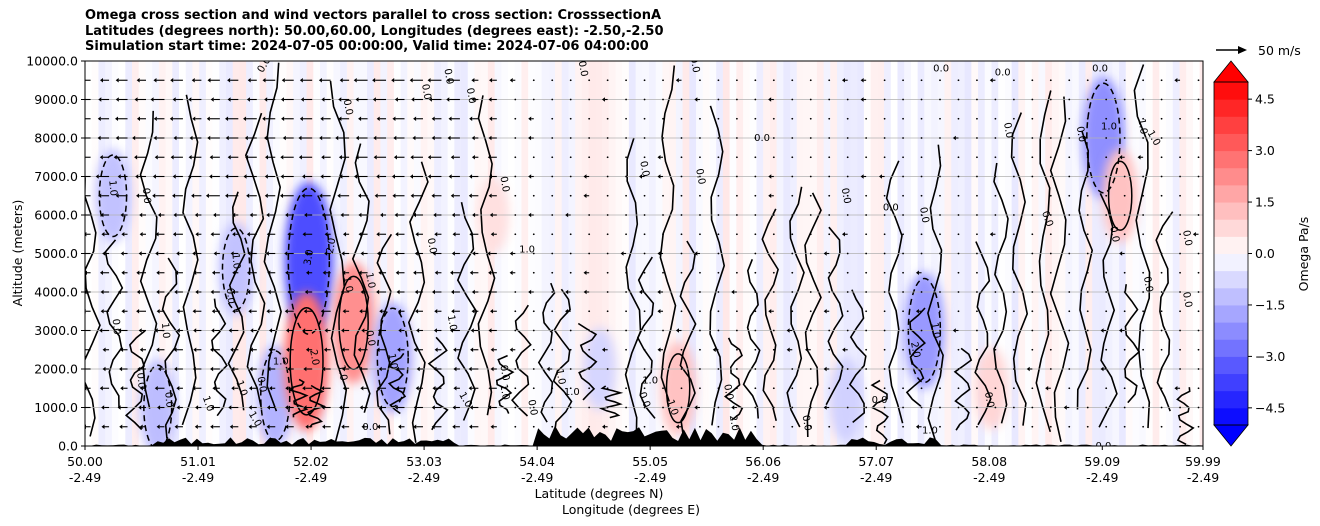  I want to click on quiver-key-label: 50 m/s, so click(1279, 50).